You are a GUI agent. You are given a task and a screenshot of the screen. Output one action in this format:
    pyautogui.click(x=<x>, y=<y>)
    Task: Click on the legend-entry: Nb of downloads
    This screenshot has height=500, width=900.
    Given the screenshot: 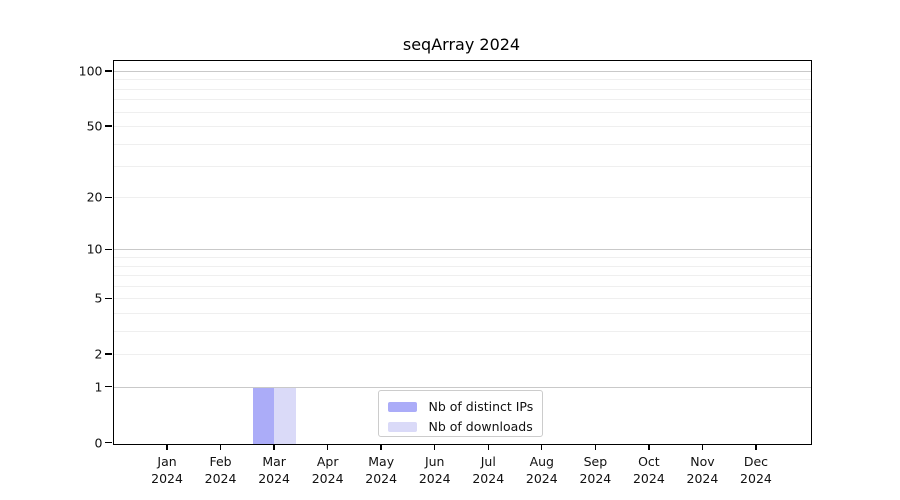 What is the action you would take?
    pyautogui.click(x=460, y=427)
    